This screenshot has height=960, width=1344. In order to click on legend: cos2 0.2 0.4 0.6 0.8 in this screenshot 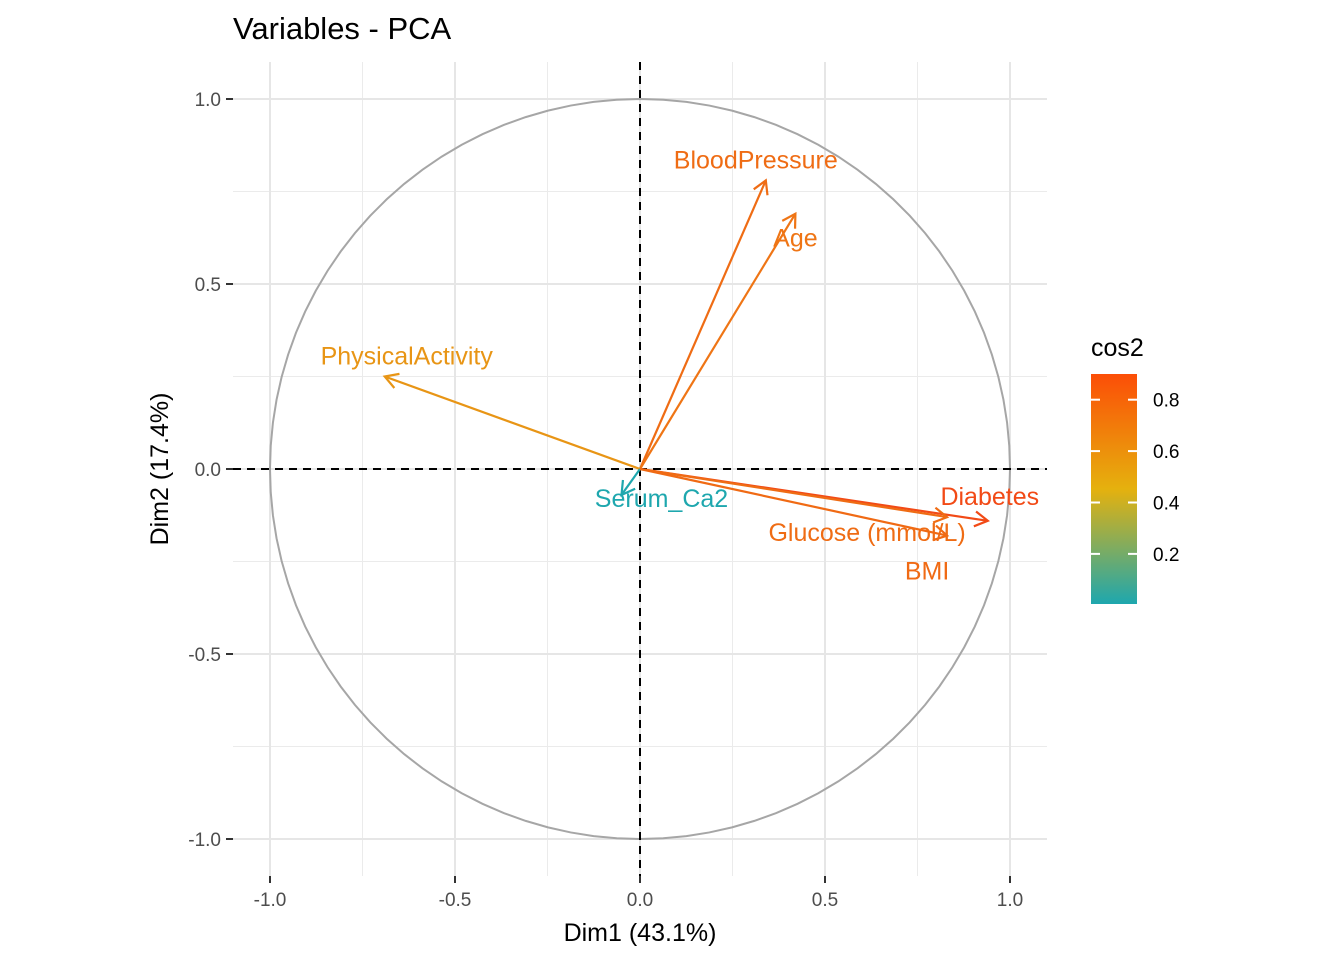, I will do `click(1135, 469)`.